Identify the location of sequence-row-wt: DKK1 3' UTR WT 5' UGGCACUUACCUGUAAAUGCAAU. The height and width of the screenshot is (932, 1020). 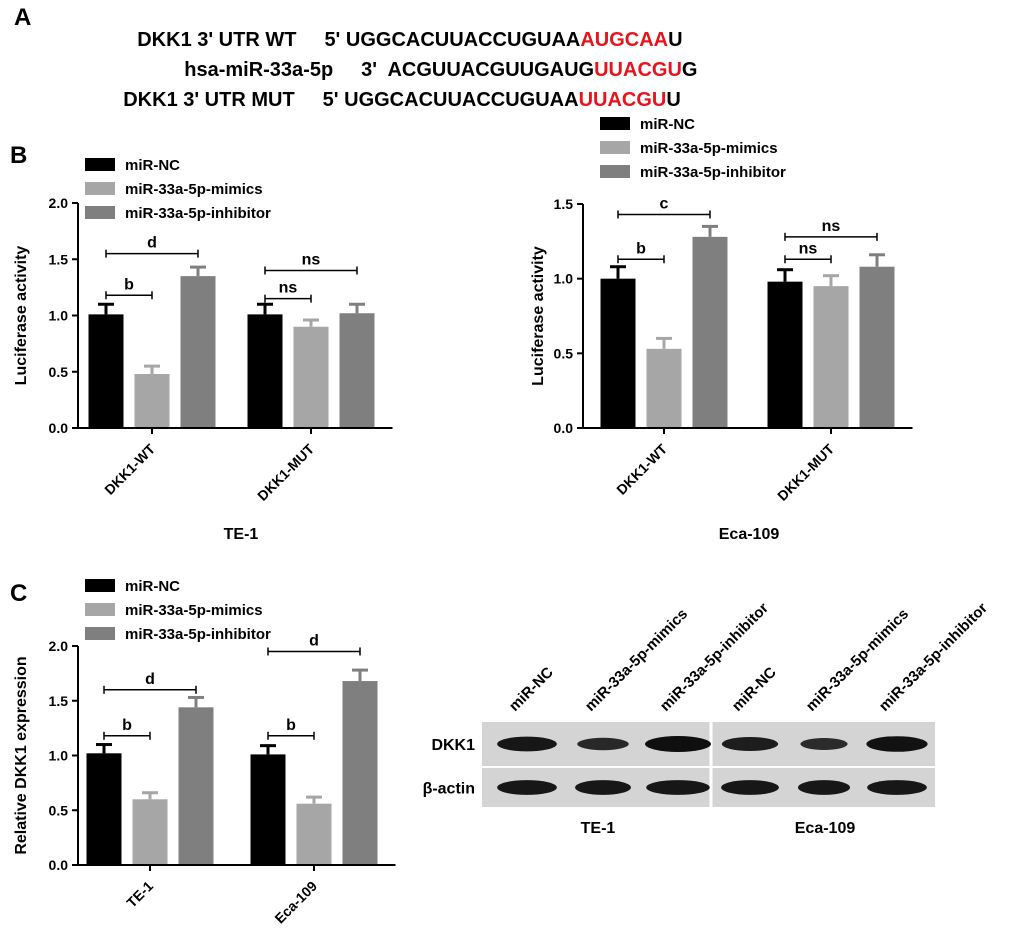
(399, 40).